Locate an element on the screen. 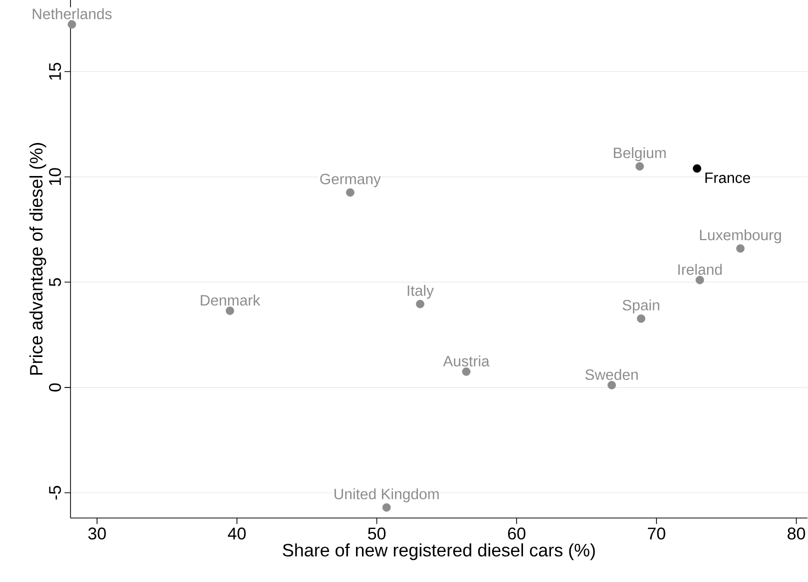 This screenshot has height=582, width=808. x-tick-label: 50 is located at coordinates (377, 534).